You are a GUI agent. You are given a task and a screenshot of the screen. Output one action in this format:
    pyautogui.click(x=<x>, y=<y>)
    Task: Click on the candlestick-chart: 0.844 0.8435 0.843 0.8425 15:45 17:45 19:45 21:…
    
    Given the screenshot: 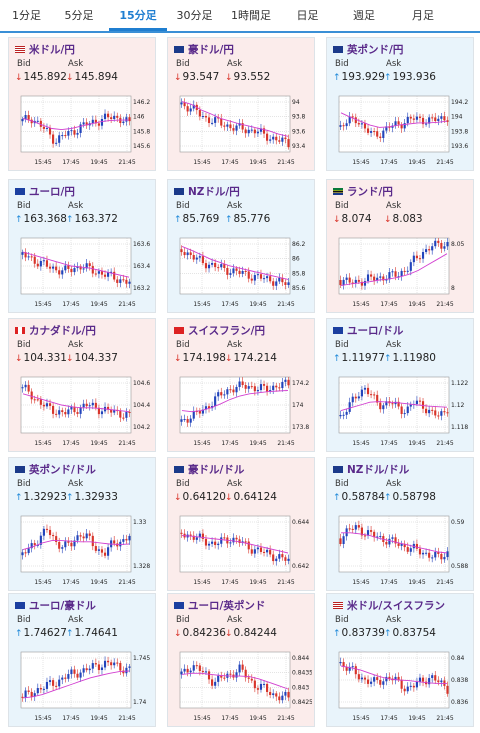 What is the action you would take?
    pyautogui.click(x=242, y=685)
    